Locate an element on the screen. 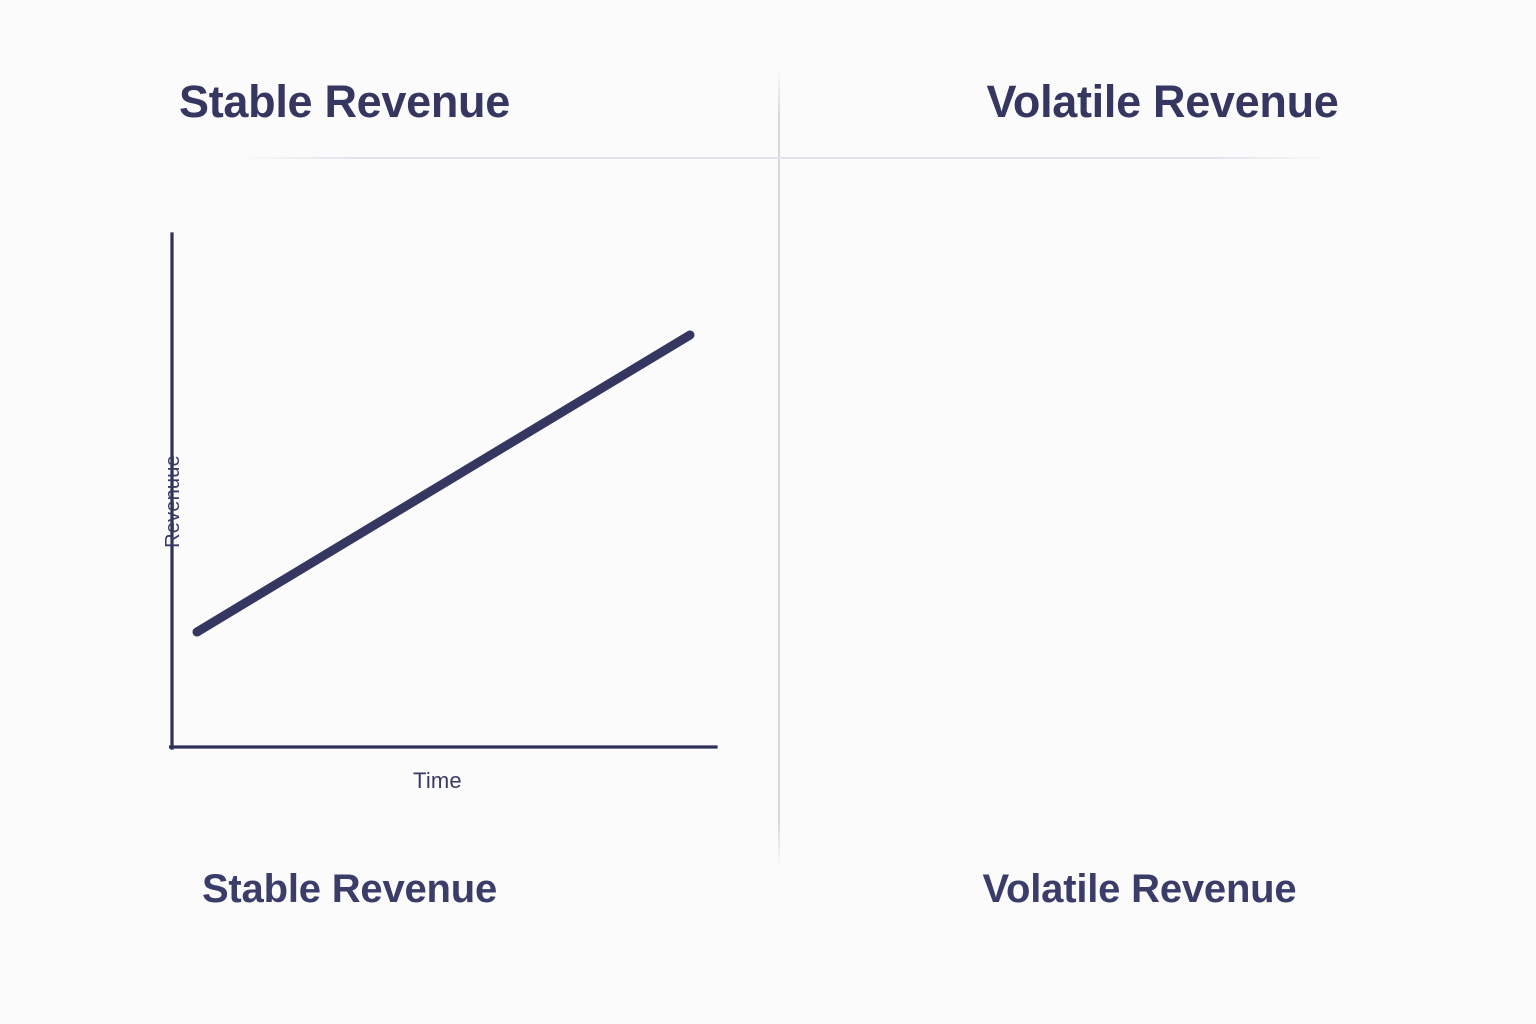  stable-revenue-trend-line is located at coordinates (443, 483).